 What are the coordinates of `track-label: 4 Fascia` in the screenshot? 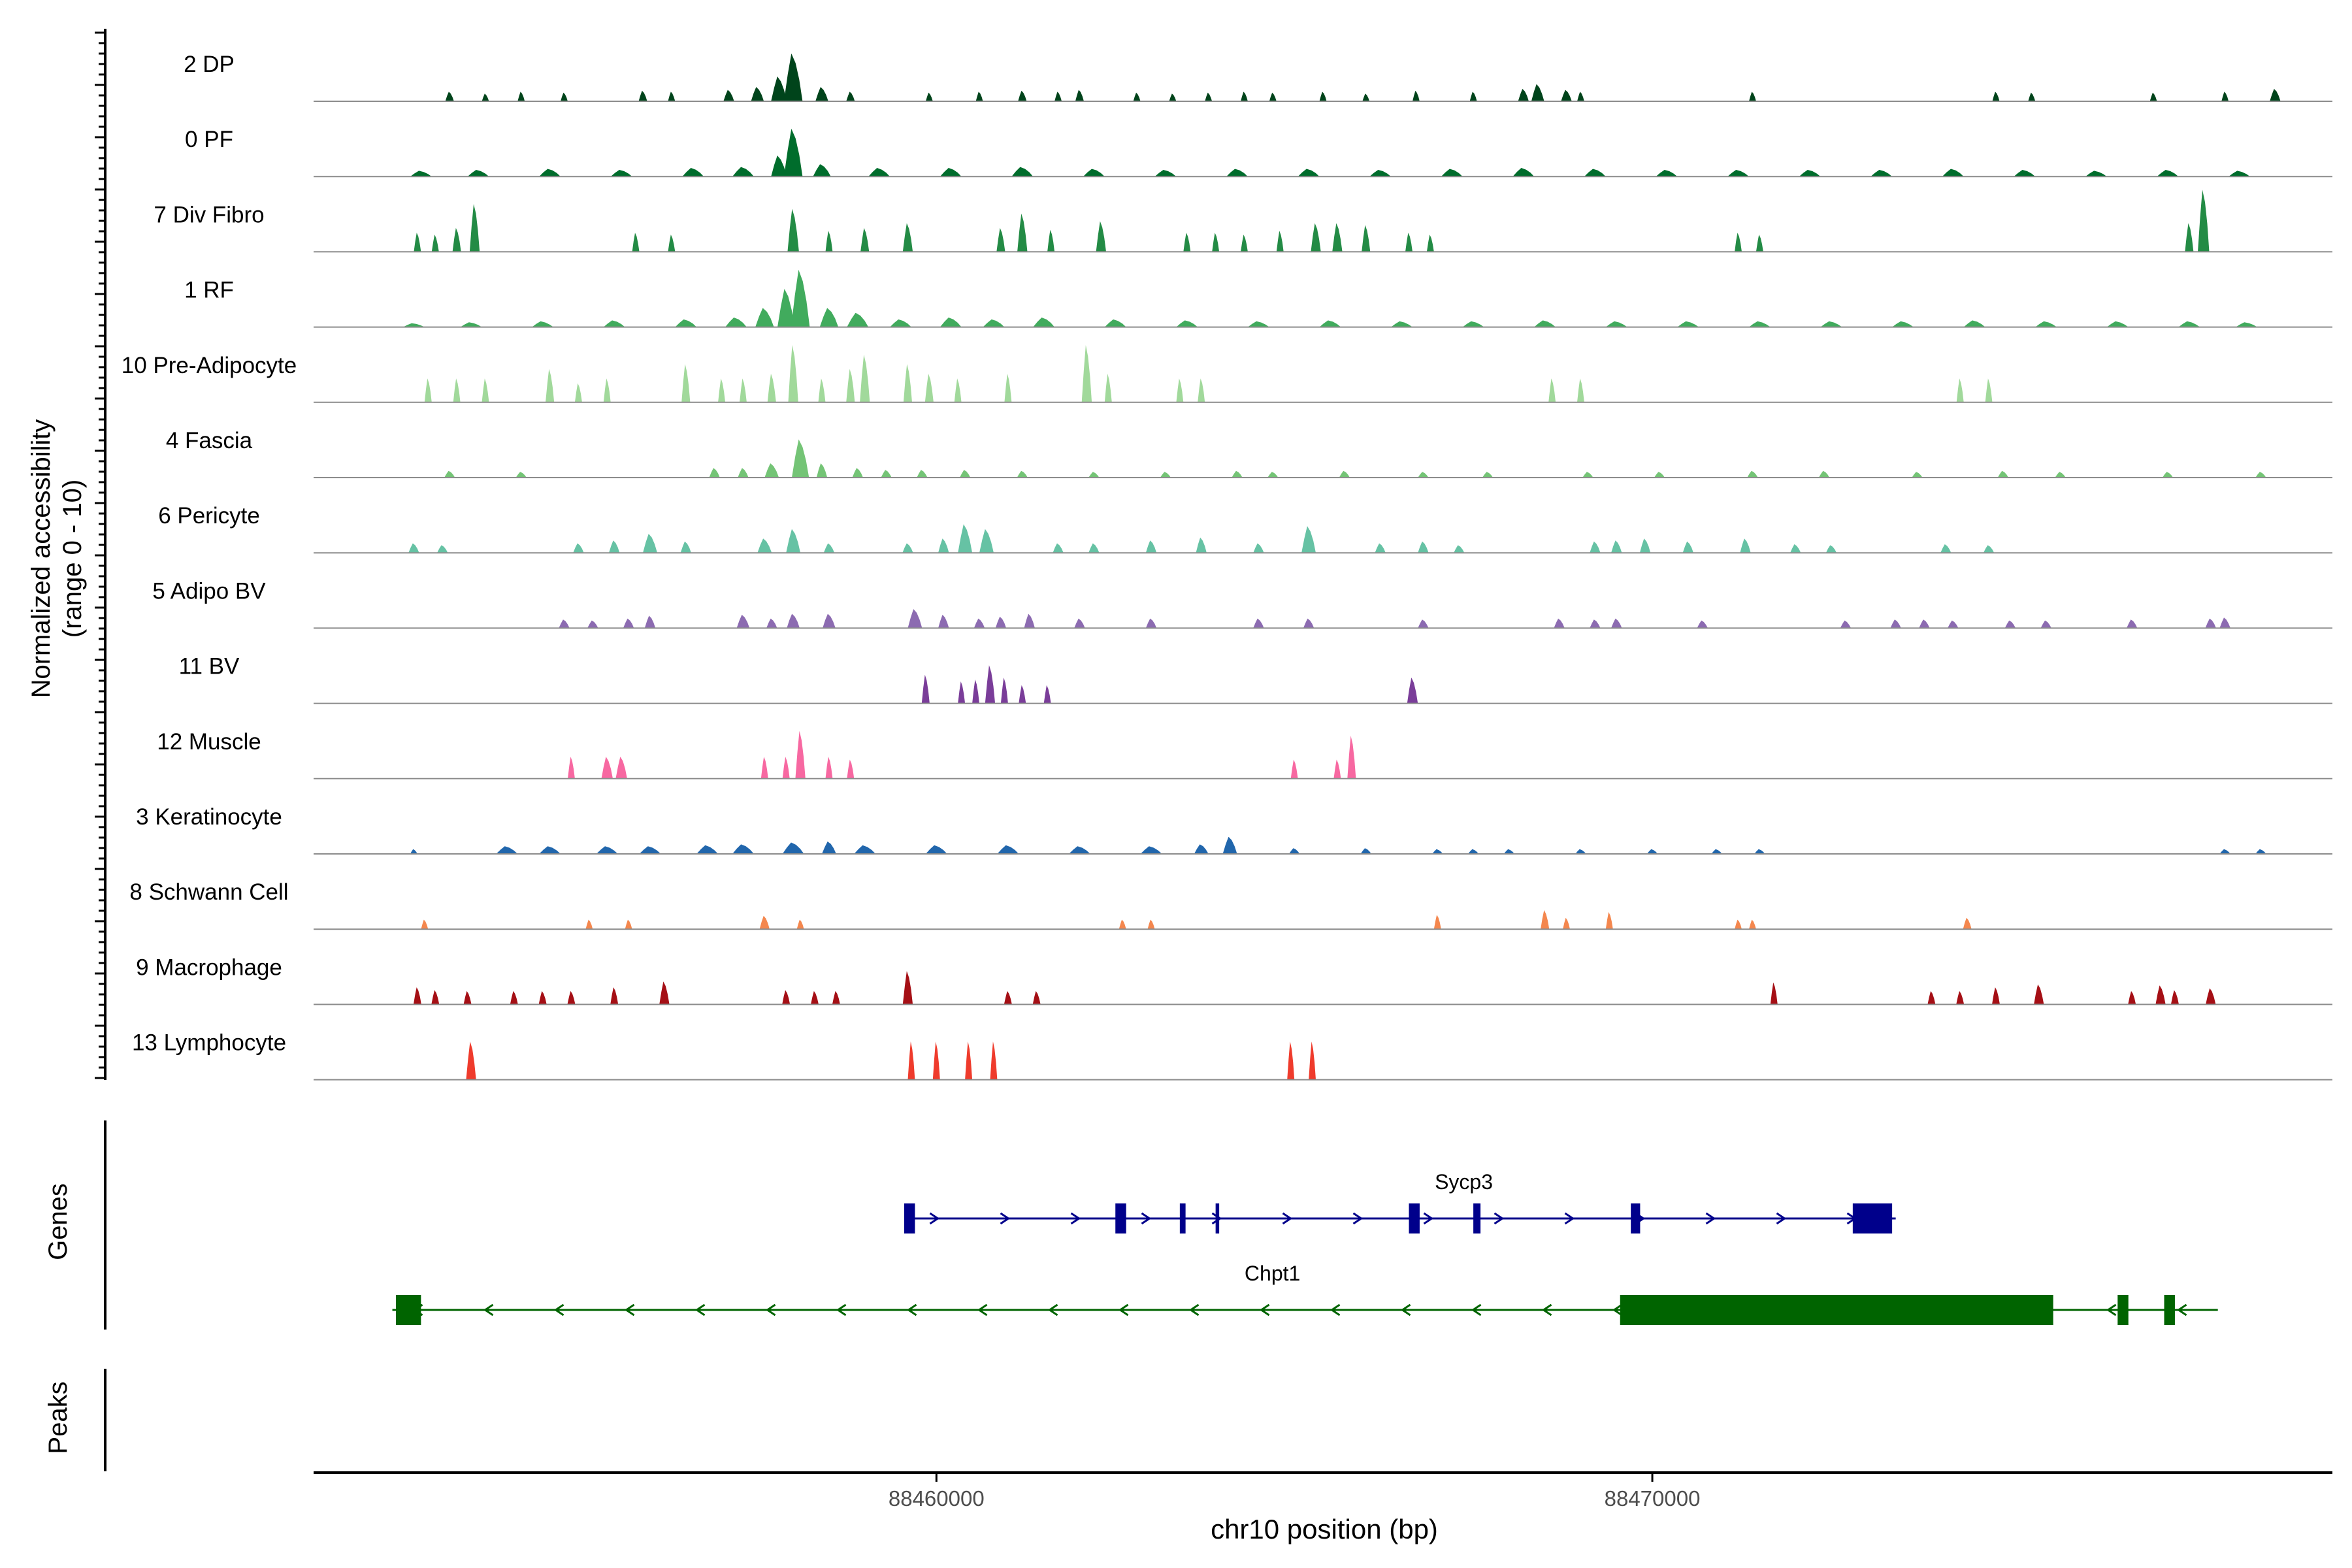 It's located at (209, 440).